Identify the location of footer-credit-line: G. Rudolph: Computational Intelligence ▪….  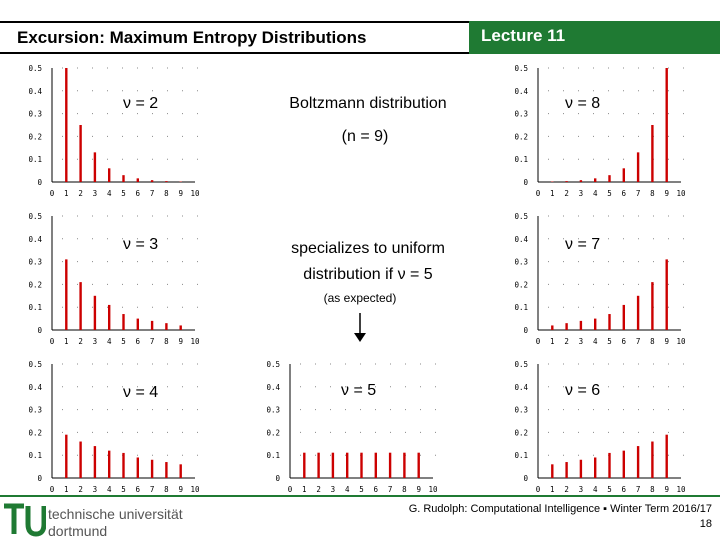
(560, 509).